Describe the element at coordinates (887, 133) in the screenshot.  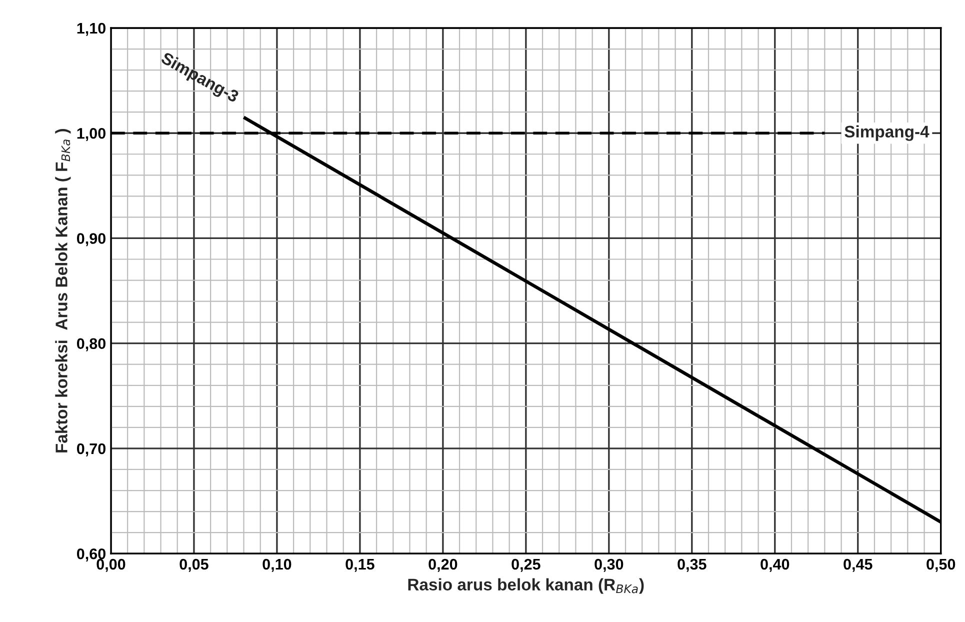
I see `series-label: Simpang-4` at that location.